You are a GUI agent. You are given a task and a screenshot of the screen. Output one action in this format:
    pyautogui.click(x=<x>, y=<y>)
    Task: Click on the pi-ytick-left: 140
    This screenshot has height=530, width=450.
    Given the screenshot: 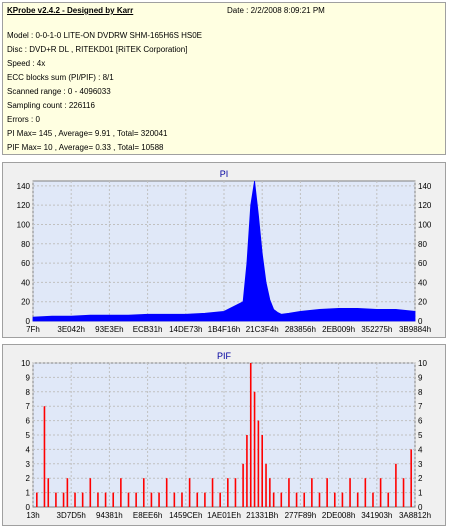 What is the action you would take?
    pyautogui.click(x=24, y=186)
    